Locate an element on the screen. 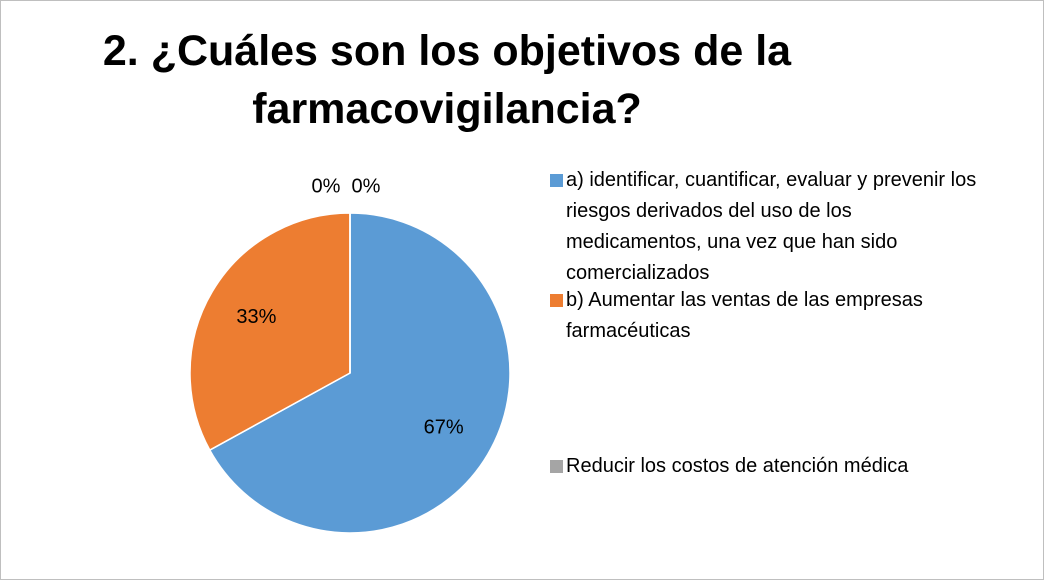  legend-label: Reducir los costos de atención médica is located at coordinates (737, 466).